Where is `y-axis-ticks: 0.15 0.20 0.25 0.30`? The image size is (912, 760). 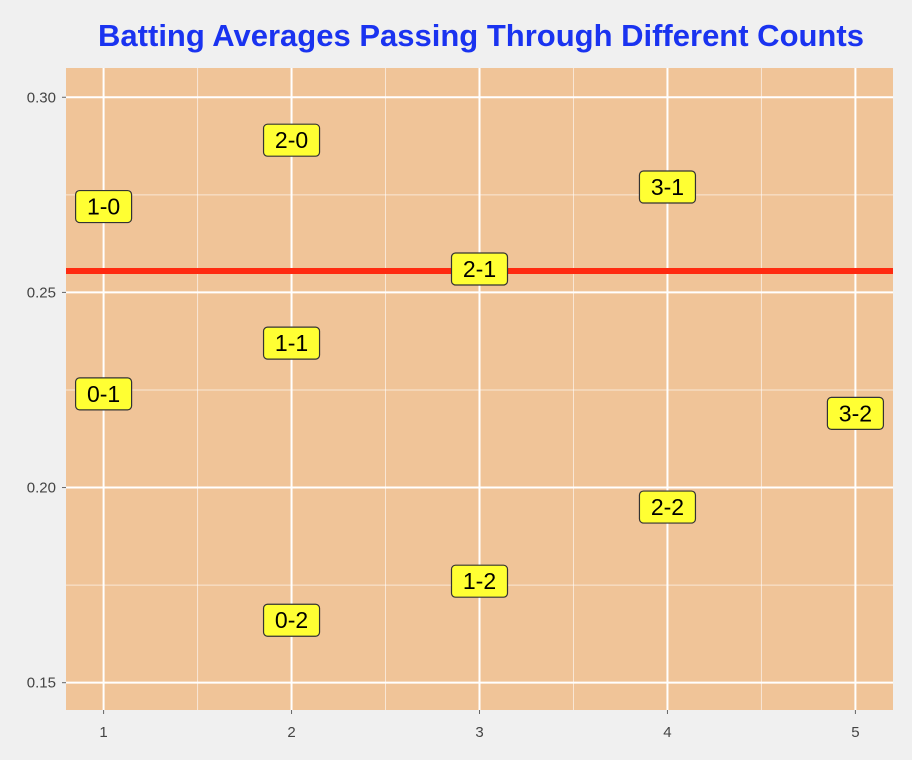 y-axis-ticks: 0.15 0.20 0.25 0.30 is located at coordinates (46, 390).